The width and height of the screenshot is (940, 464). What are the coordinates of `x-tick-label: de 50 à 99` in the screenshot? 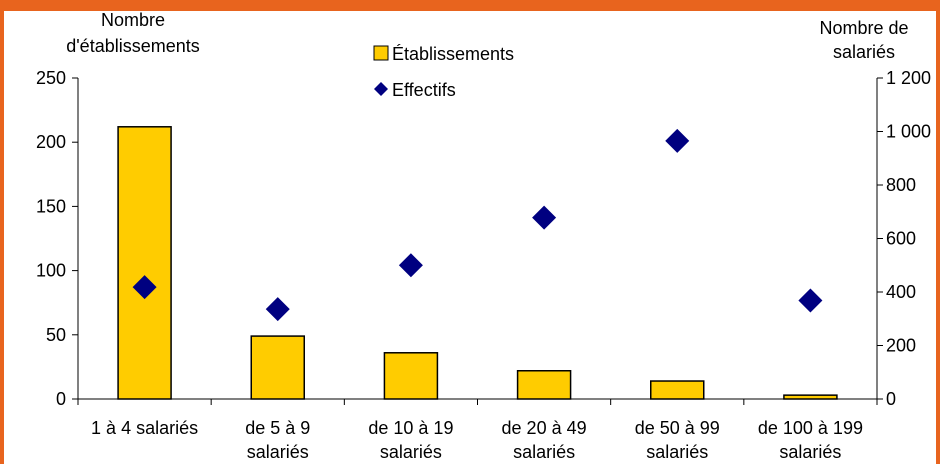 It's located at (677, 428).